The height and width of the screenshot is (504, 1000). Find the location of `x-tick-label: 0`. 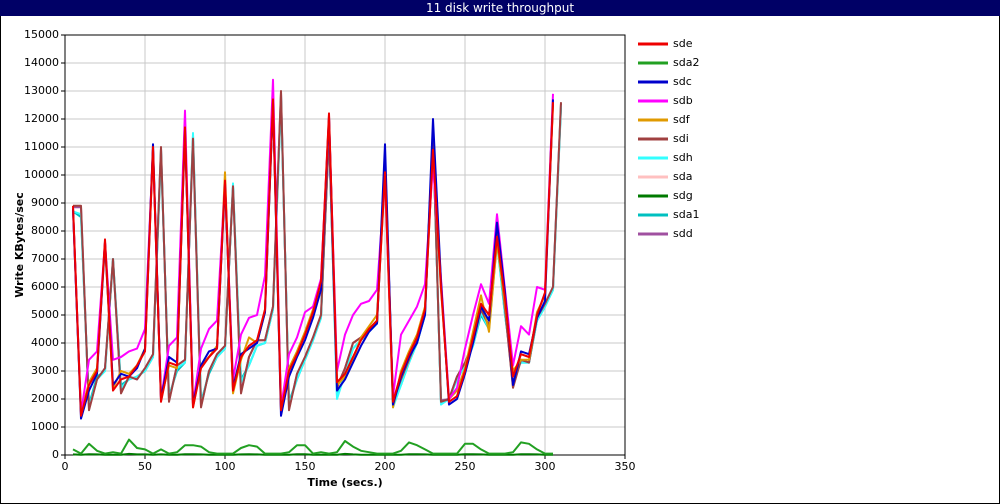

x-tick-label: 0 is located at coordinates (65, 466).